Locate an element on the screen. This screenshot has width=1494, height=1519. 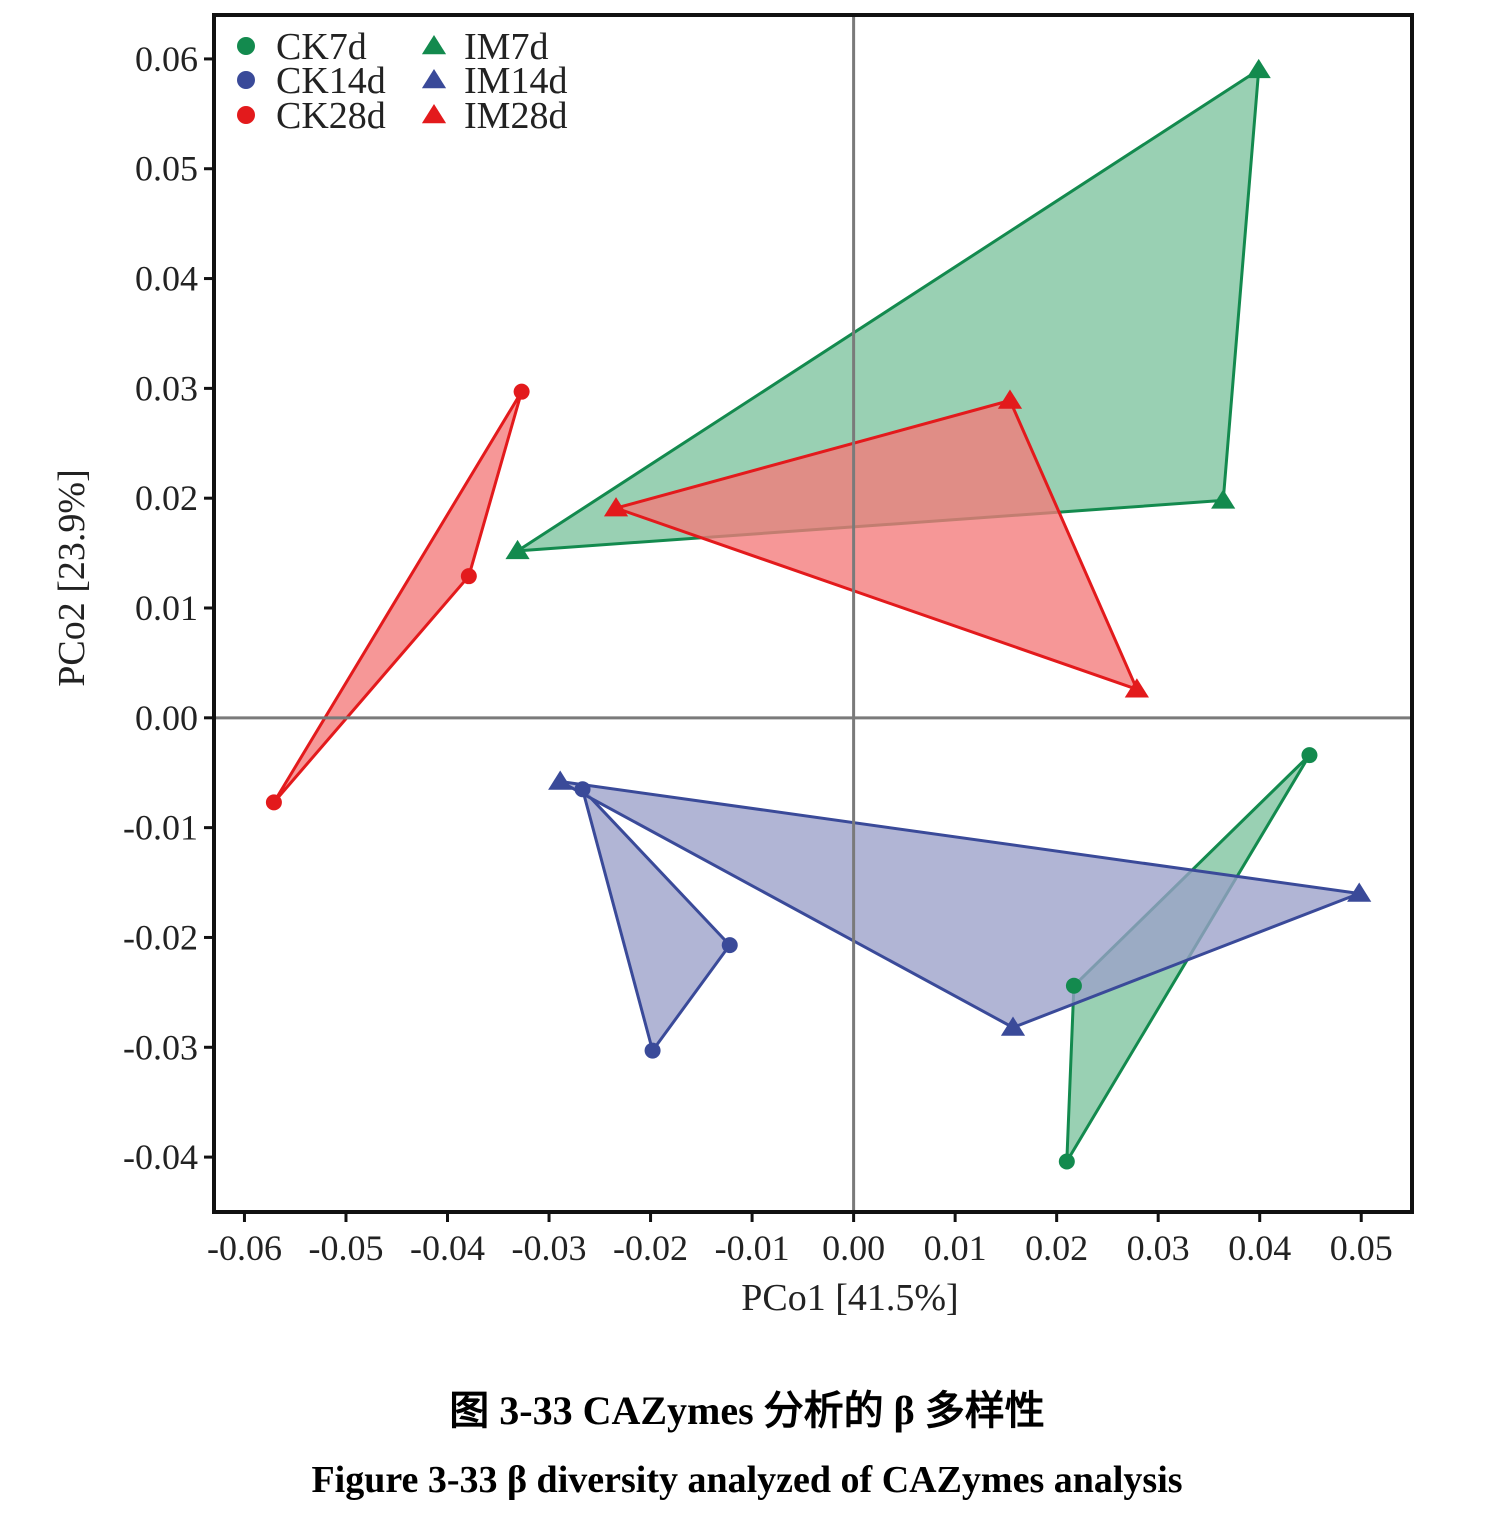
legend-ck7d-marker is located at coordinates (246, 46).